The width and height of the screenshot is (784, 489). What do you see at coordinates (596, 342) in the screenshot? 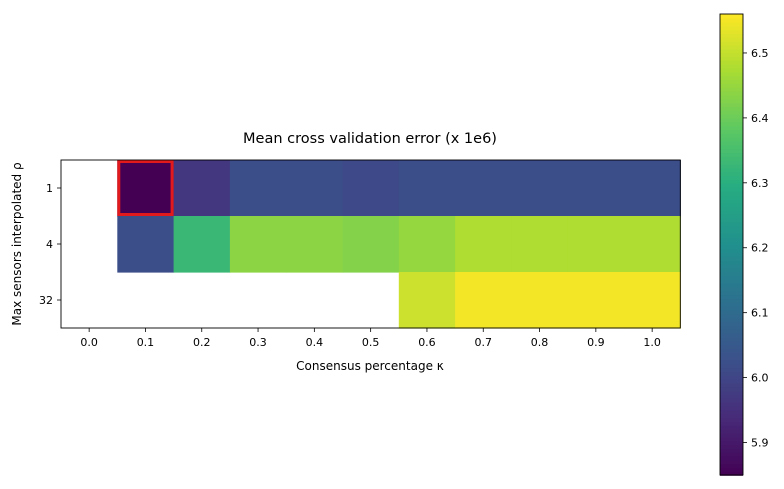
I see `x-tick-label: 0.9` at bounding box center [596, 342].